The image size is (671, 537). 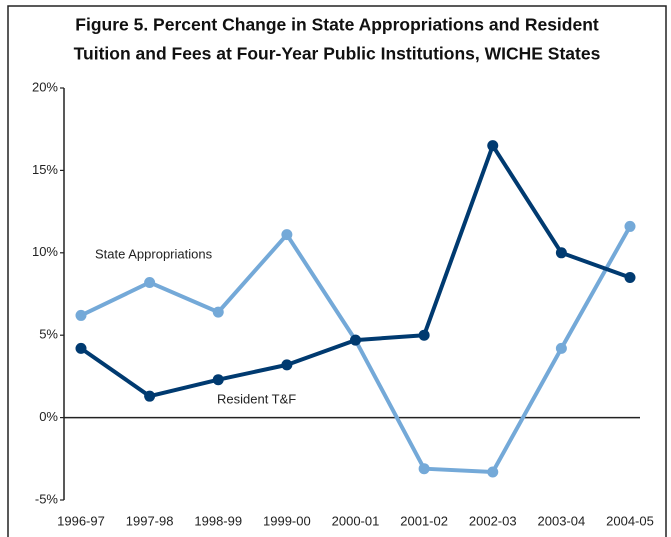 I want to click on series-label: Resident T&F, so click(x=256, y=398).